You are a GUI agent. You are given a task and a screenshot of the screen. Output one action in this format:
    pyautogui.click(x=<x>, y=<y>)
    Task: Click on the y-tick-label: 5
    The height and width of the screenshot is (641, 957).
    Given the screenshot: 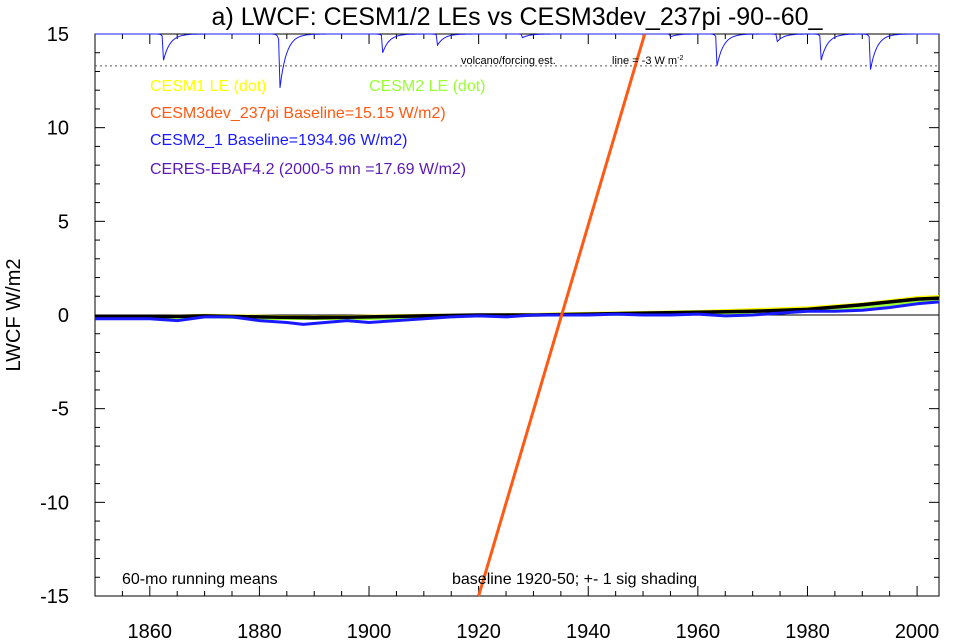 What is the action you would take?
    pyautogui.click(x=63, y=222)
    